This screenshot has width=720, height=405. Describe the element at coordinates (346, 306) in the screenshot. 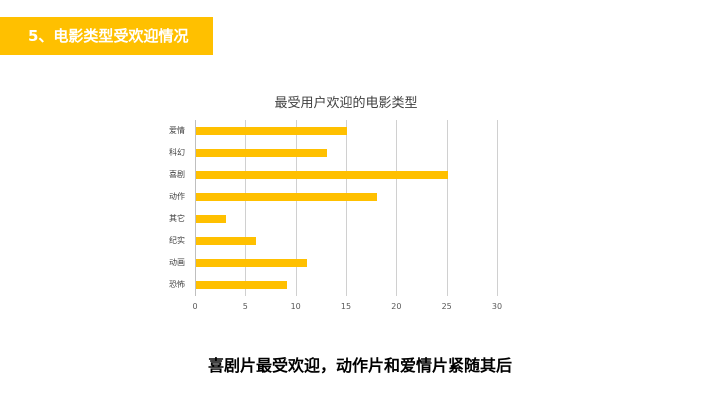

I see `x-tick-label: 15` at that location.